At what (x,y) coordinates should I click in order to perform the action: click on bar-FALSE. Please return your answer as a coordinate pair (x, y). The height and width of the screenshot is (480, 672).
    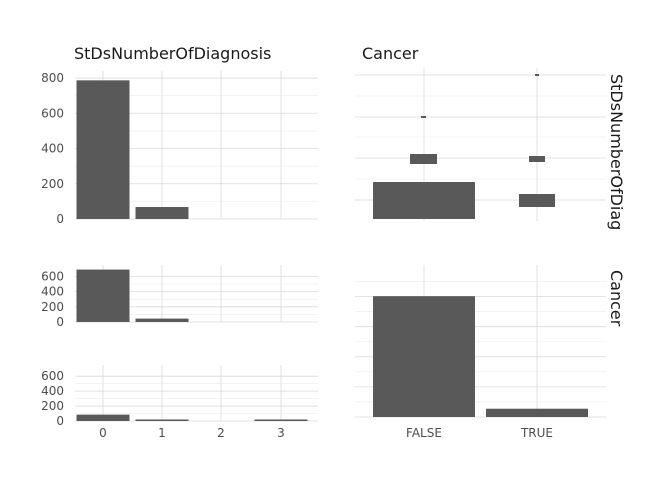
    Looking at the image, I should click on (424, 356).